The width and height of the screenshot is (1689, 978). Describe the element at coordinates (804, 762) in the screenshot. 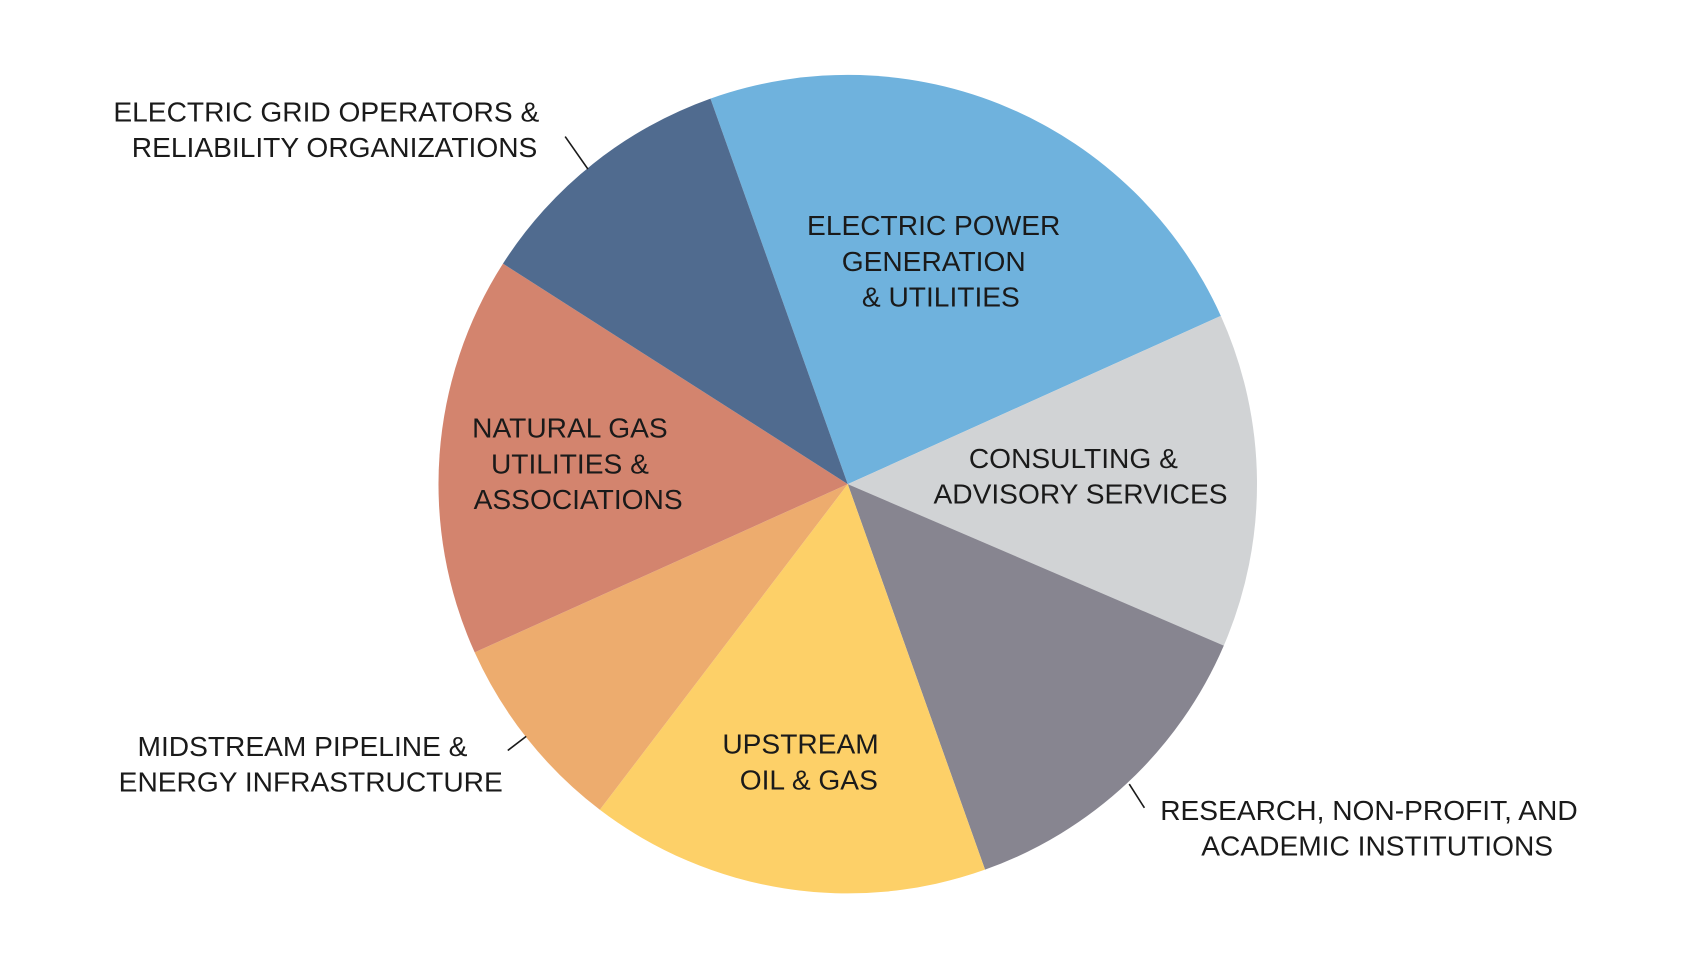

I see `label-upstream: UPSTREAM OIL & GAS` at that location.